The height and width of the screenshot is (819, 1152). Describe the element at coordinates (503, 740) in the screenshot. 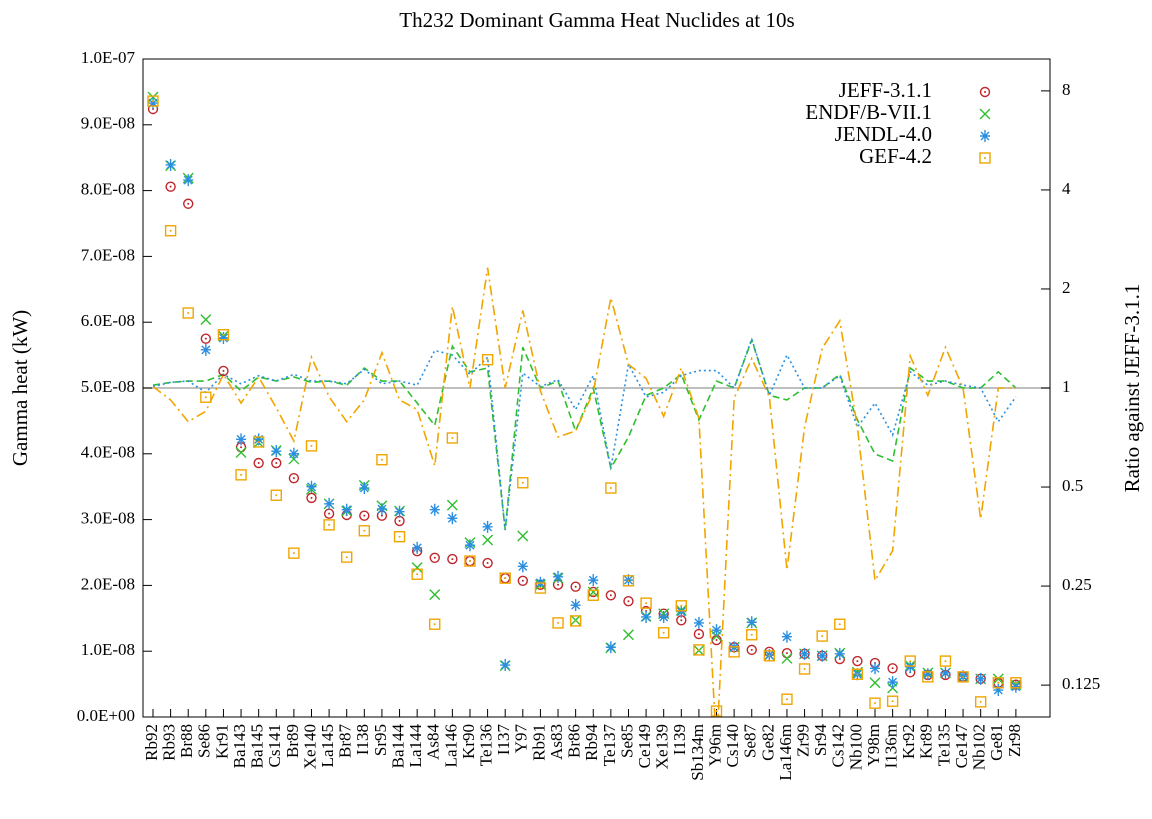

I see `x-tick-label: I137` at that location.